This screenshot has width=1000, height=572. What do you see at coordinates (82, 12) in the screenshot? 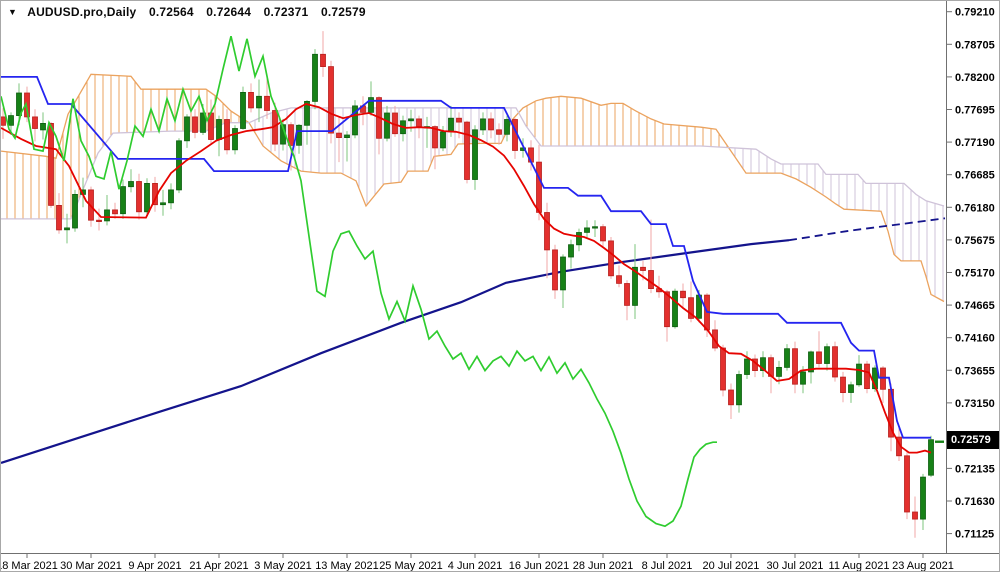
I see `symbol-period-label: AUDUSD.pro,Daily` at bounding box center [82, 12].